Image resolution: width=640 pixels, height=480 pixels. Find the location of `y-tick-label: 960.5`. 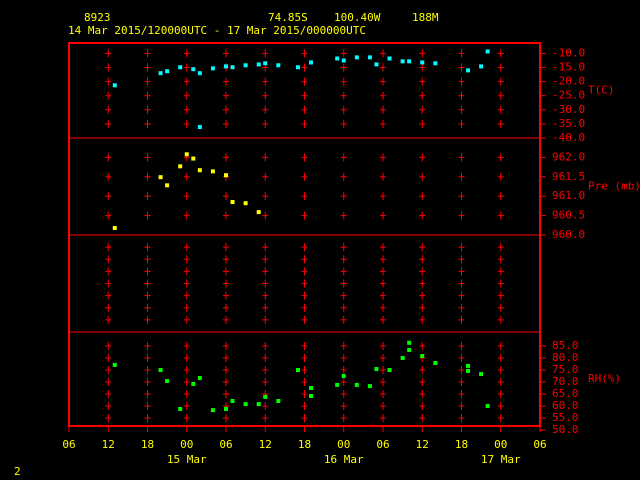

y-tick-label: 960.5 is located at coordinates (568, 215).